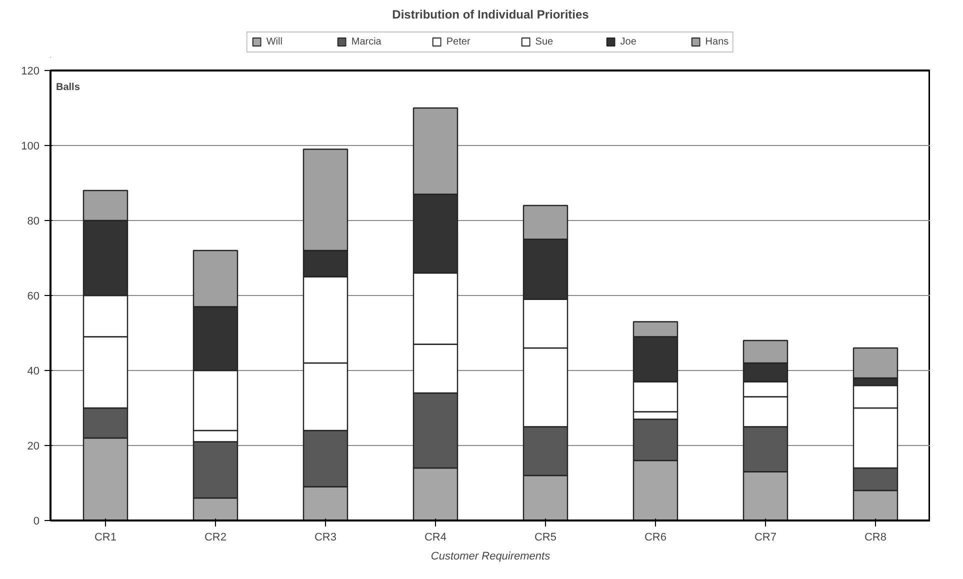  I want to click on x-tick-label: CR6, so click(655, 538).